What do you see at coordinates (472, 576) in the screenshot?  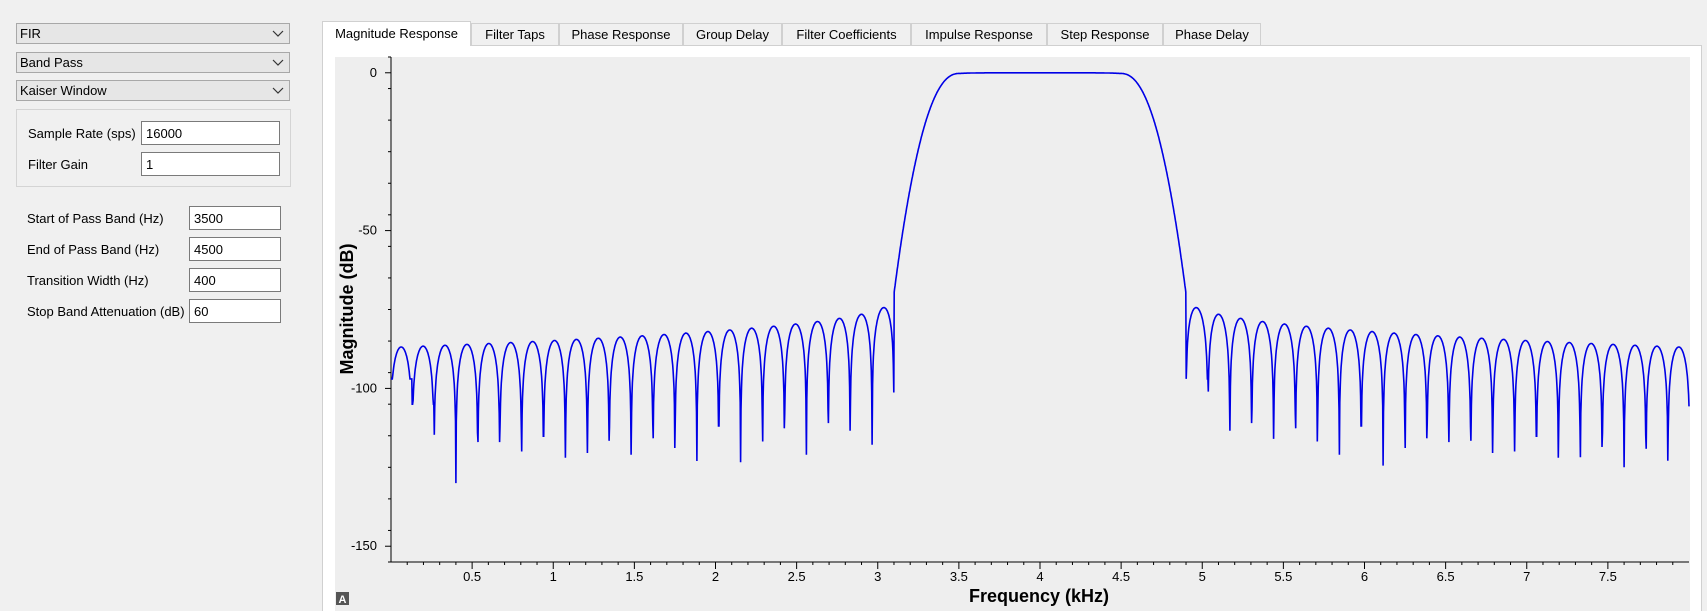 I see `x-tick-label: 0.5` at bounding box center [472, 576].